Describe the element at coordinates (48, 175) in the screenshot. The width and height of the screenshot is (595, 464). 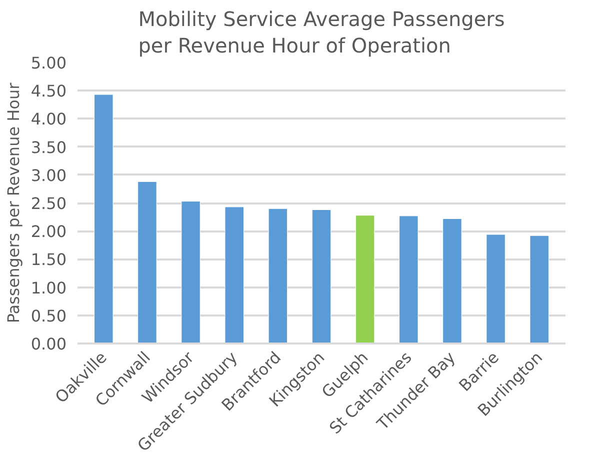
I see `y-tick-label: 3.00` at that location.